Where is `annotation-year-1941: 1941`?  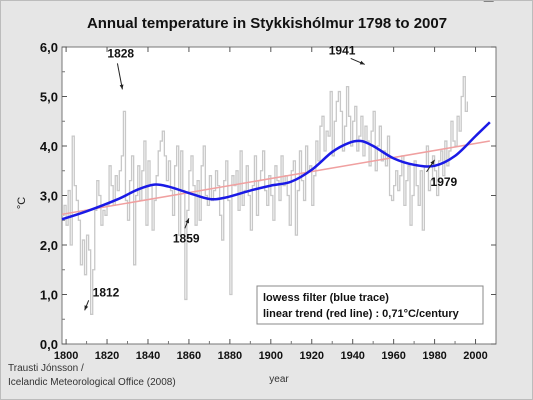
annotation-year-1941: 1941 is located at coordinates (342, 50).